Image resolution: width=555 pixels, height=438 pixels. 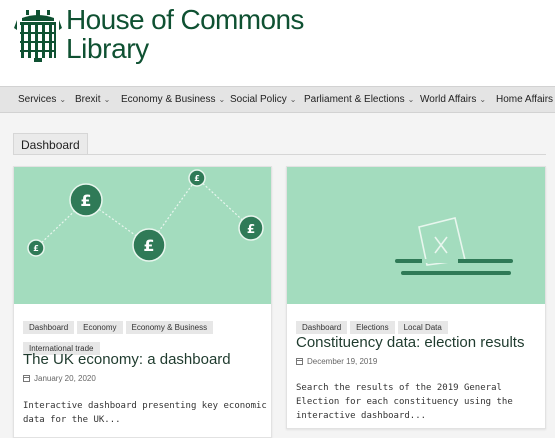 What do you see at coordinates (107, 48) in the screenshot?
I see `logo-subtitle: Library` at bounding box center [107, 48].